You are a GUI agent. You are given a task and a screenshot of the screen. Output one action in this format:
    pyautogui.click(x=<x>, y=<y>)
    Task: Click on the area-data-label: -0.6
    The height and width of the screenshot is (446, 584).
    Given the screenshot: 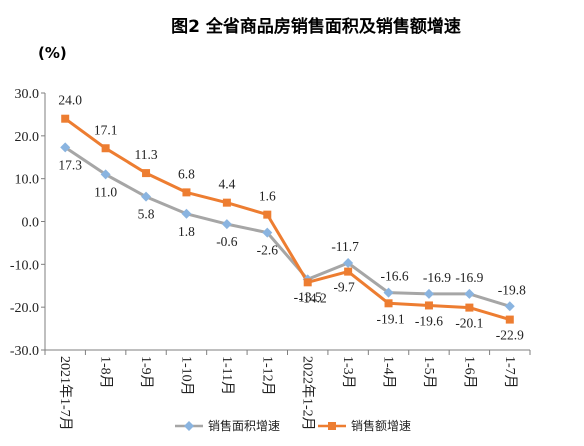 What is the action you would take?
    pyautogui.click(x=227, y=241)
    